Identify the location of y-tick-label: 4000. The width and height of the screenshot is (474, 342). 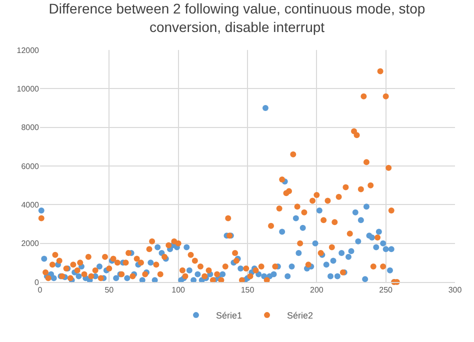
(30, 205).